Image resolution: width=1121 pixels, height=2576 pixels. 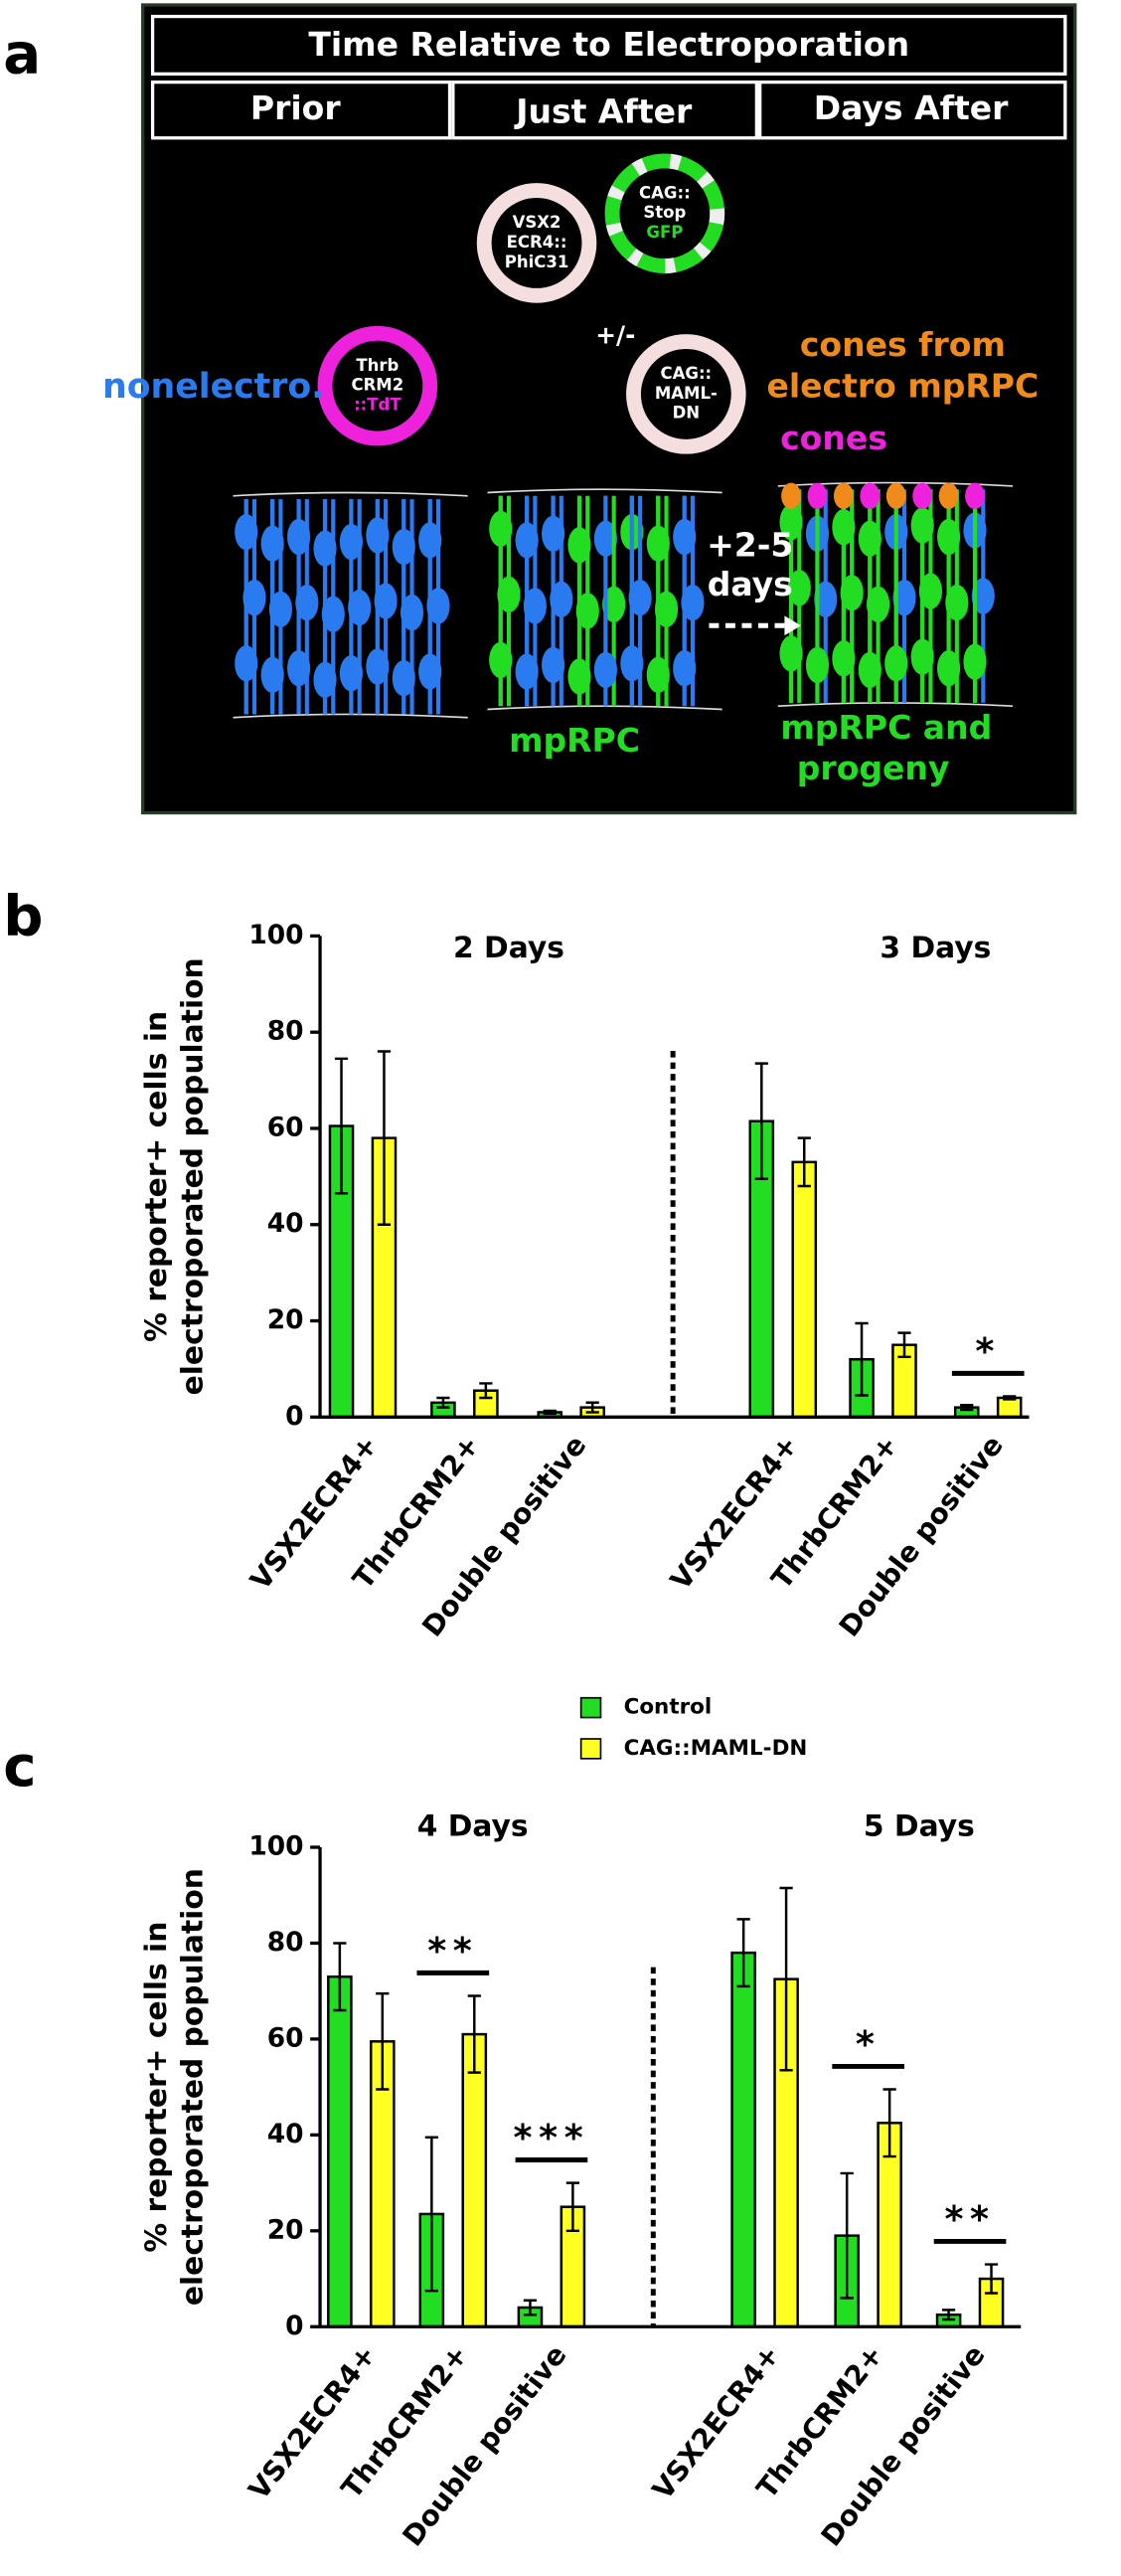 What do you see at coordinates (668, 1707) in the screenshot?
I see `legend-label: Control` at bounding box center [668, 1707].